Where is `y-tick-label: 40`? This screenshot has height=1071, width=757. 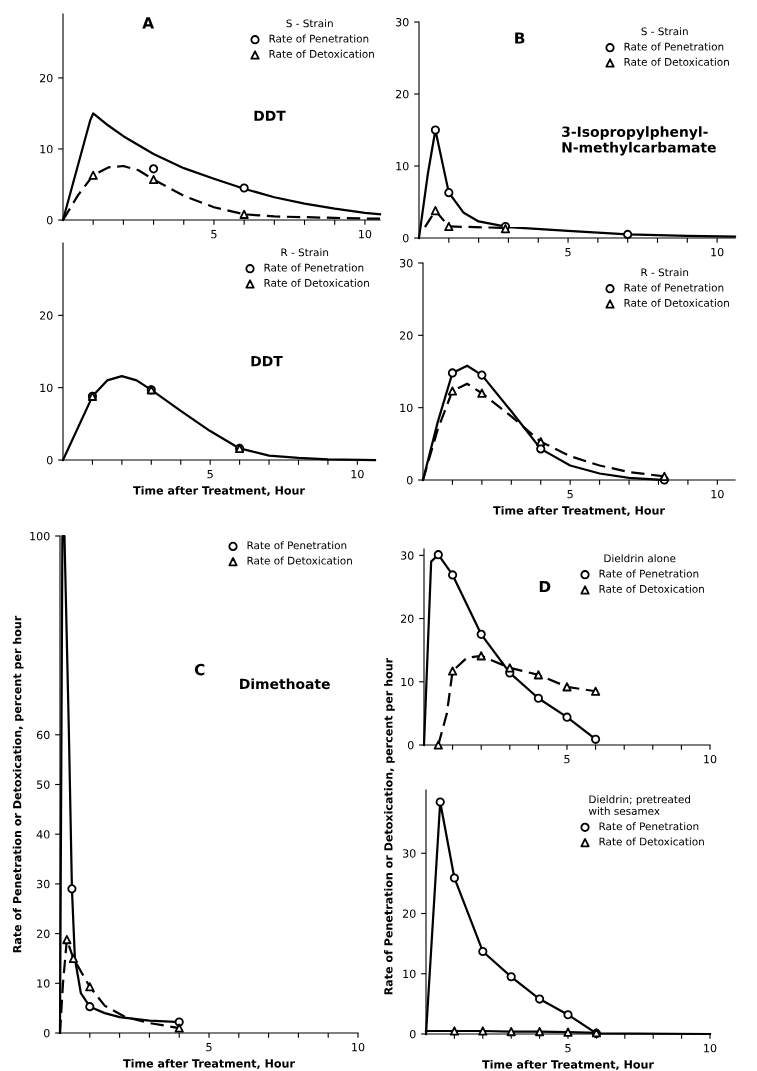 y-tick-label: 40 is located at coordinates (43, 834).